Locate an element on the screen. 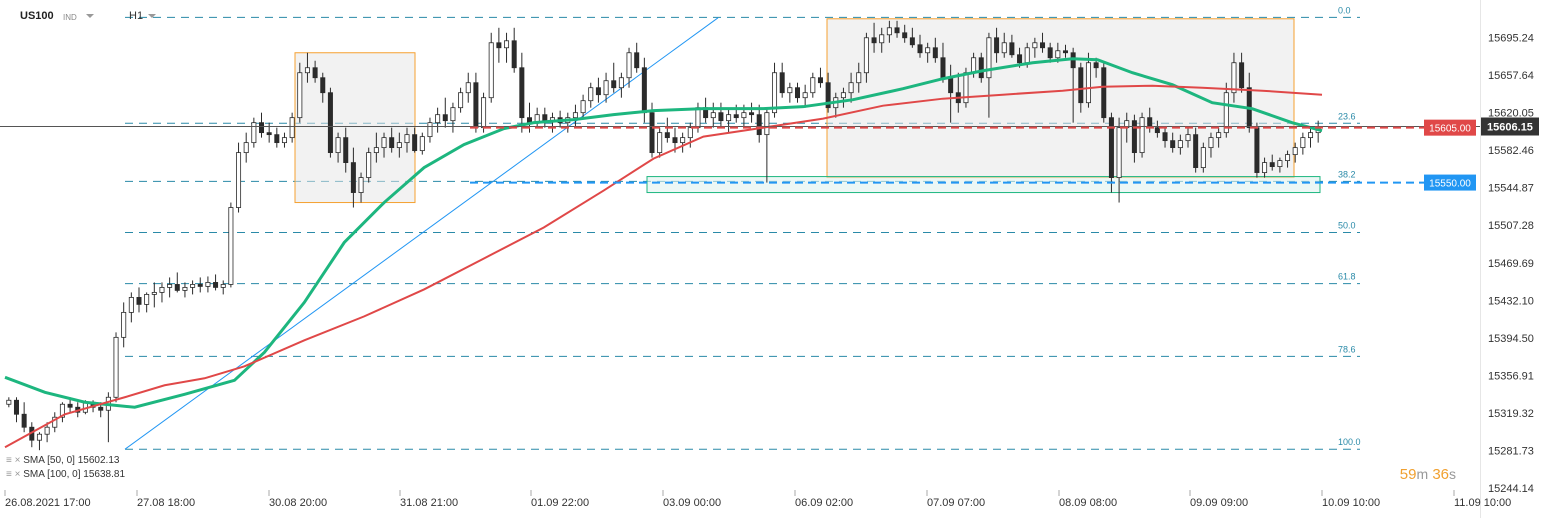 Image resolution: width=1546 pixels, height=518 pixels. fib-level-label: 38.2 is located at coordinates (1347, 174).